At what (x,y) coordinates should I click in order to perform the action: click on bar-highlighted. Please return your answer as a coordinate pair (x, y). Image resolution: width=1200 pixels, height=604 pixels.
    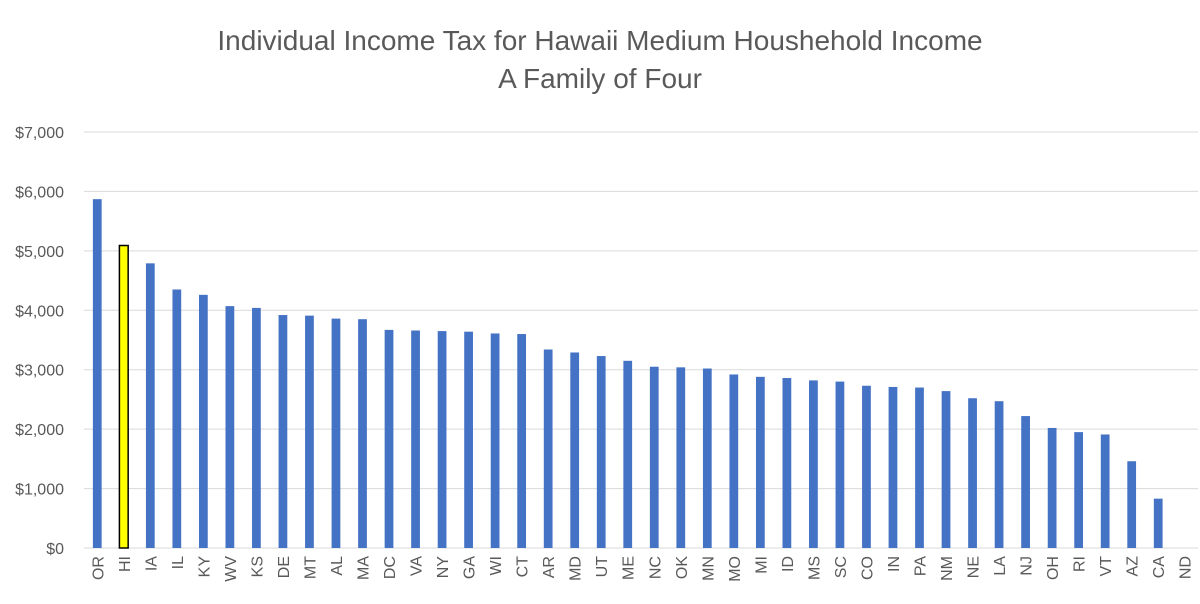
    Looking at the image, I should click on (123, 396).